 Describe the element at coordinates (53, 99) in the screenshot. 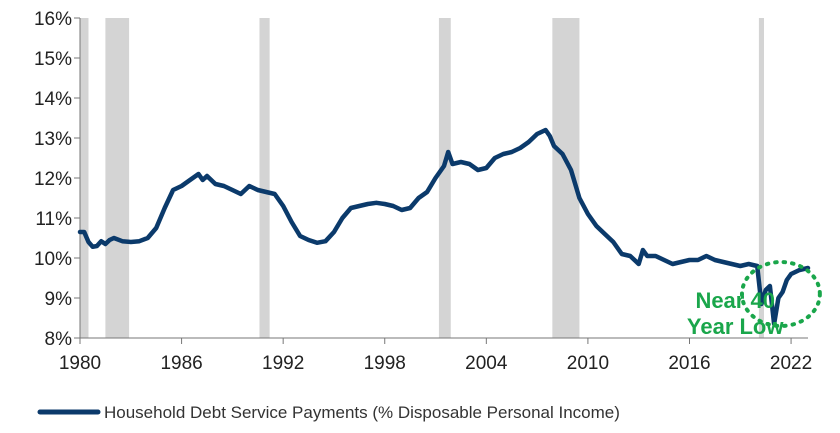

I see `y-tick-label: 14%` at that location.